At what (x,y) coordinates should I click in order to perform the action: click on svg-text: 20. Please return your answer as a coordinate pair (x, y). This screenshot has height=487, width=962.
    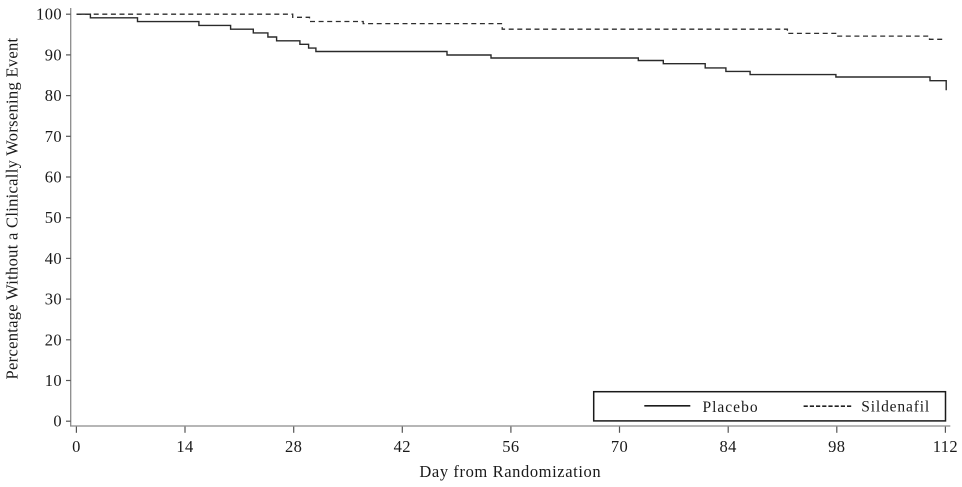
    Looking at the image, I should click on (53, 339).